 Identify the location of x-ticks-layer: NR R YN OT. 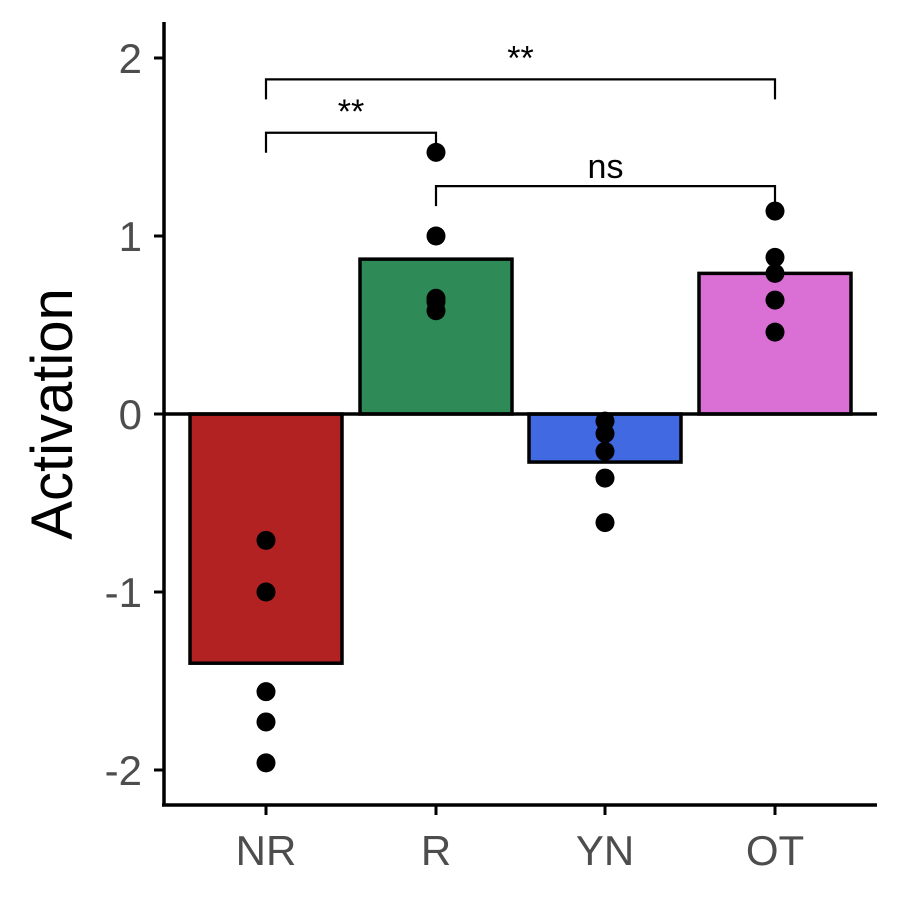
(520, 839).